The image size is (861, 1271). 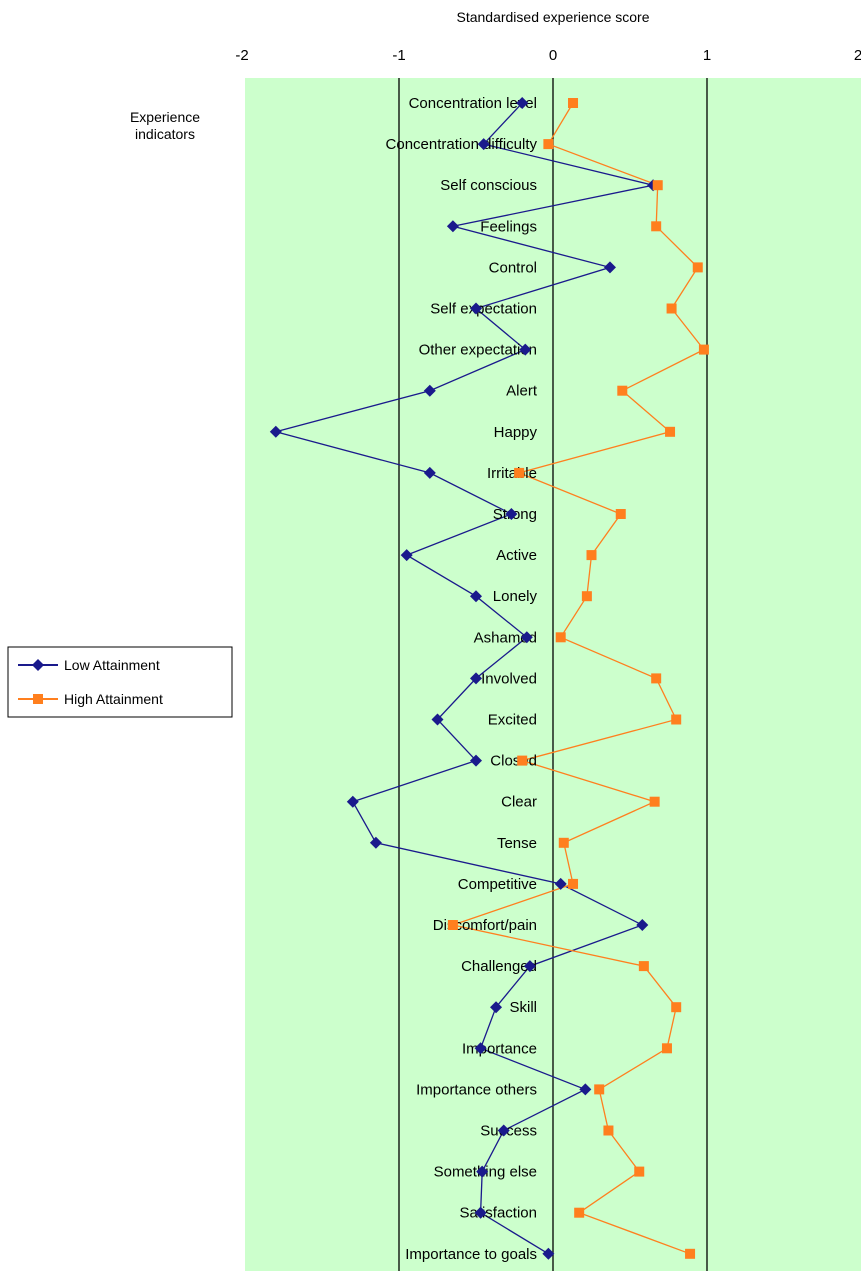 What do you see at coordinates (523, 1007) in the screenshot?
I see `category-label: Skill` at bounding box center [523, 1007].